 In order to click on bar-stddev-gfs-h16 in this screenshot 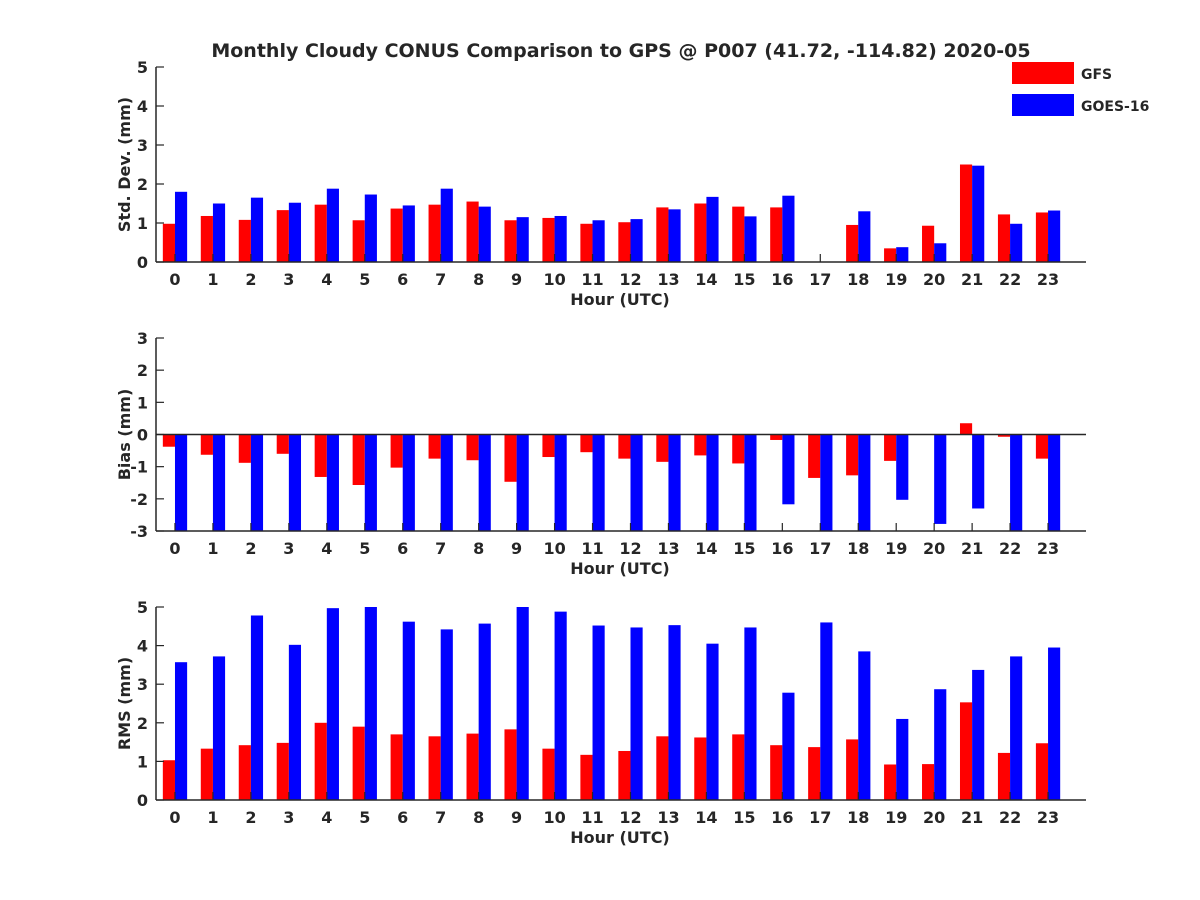, I will do `click(776, 234)`.